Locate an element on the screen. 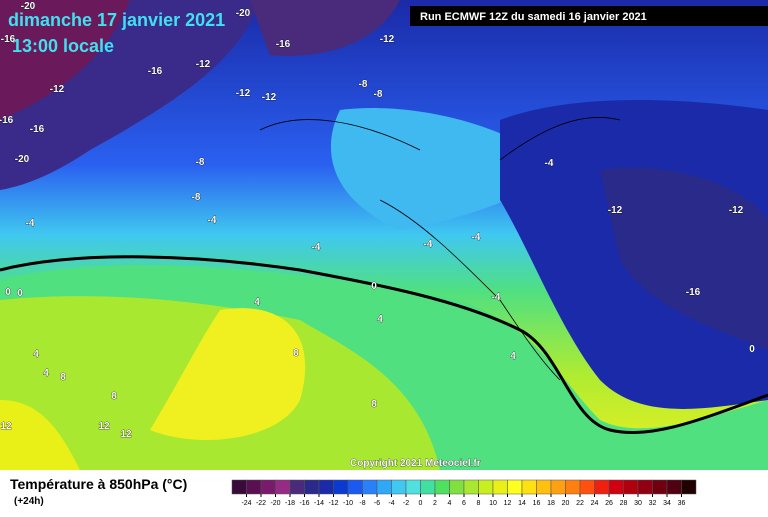 Image resolution: width=768 pixels, height=517 pixels. tick-label: 28 is located at coordinates (624, 503).